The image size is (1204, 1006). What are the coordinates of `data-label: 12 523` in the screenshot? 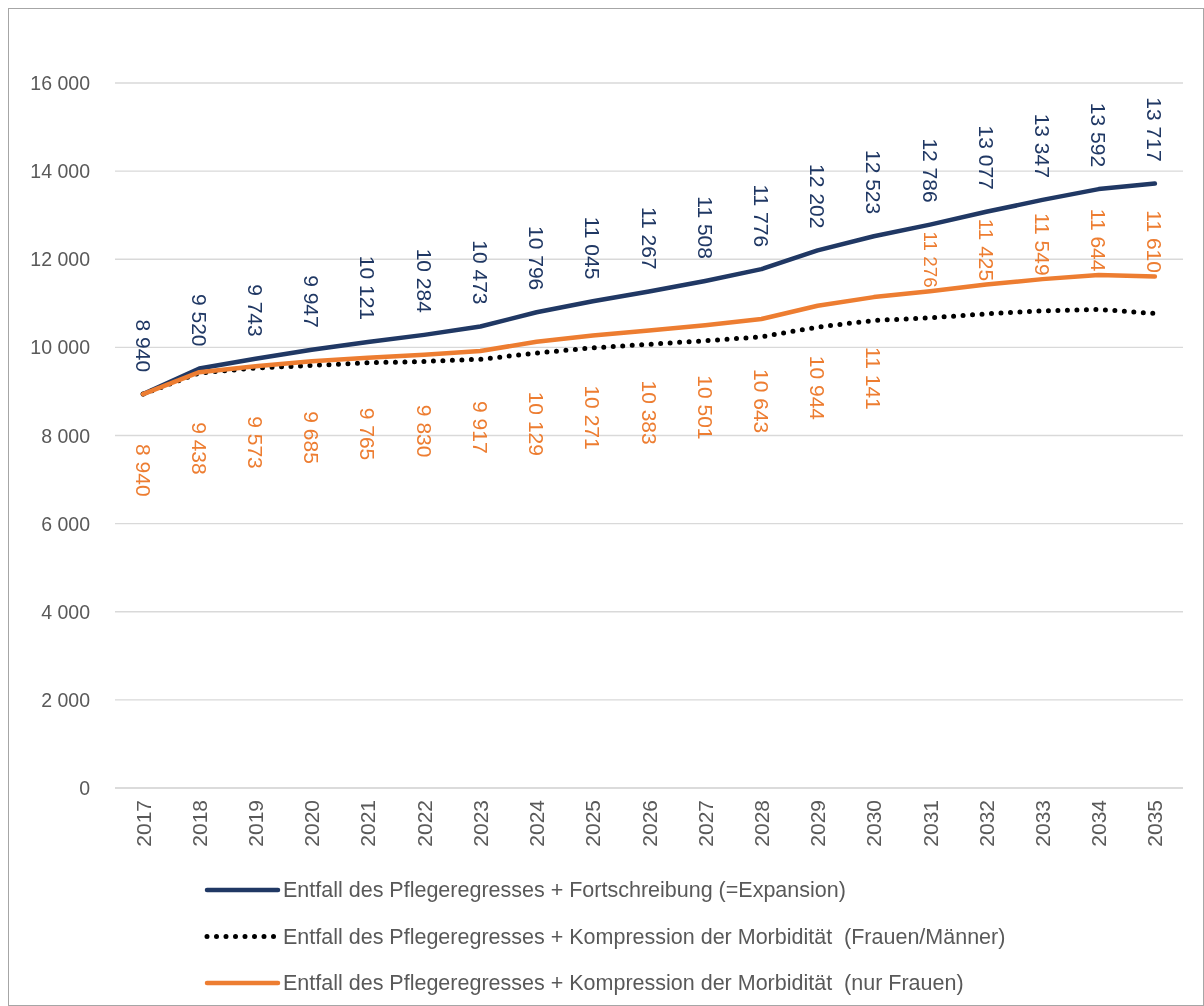 It's located at (874, 182).